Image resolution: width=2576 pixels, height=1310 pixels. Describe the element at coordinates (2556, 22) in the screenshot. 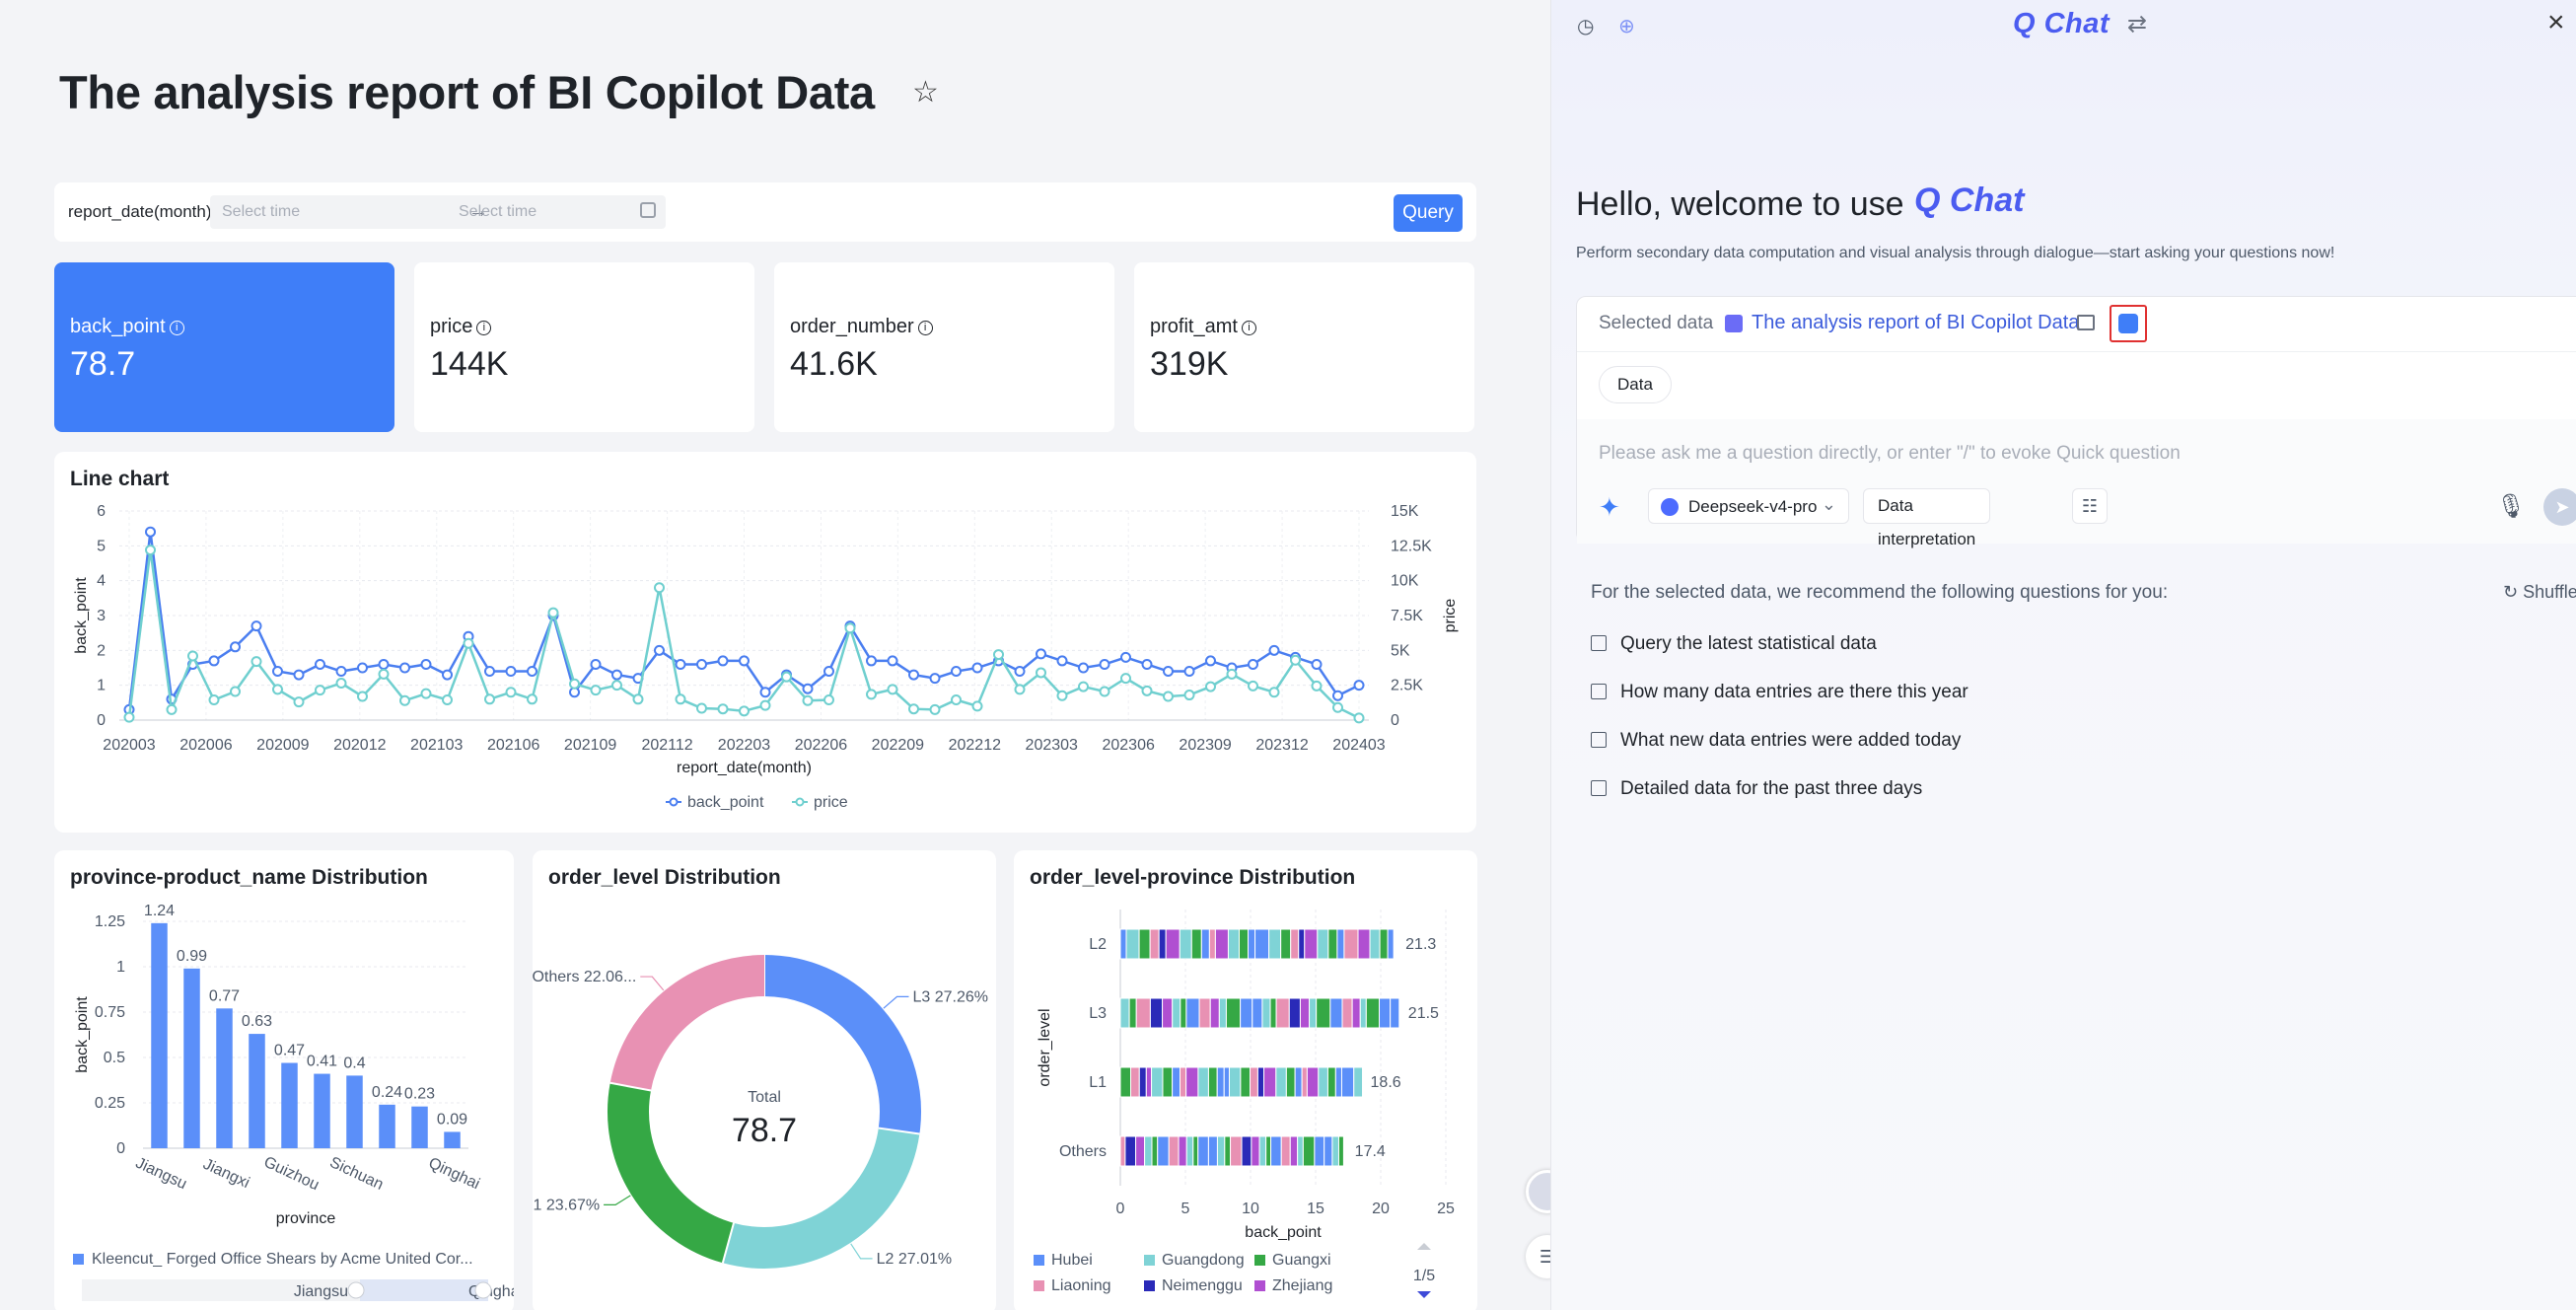

I see `close-icon: ×` at that location.